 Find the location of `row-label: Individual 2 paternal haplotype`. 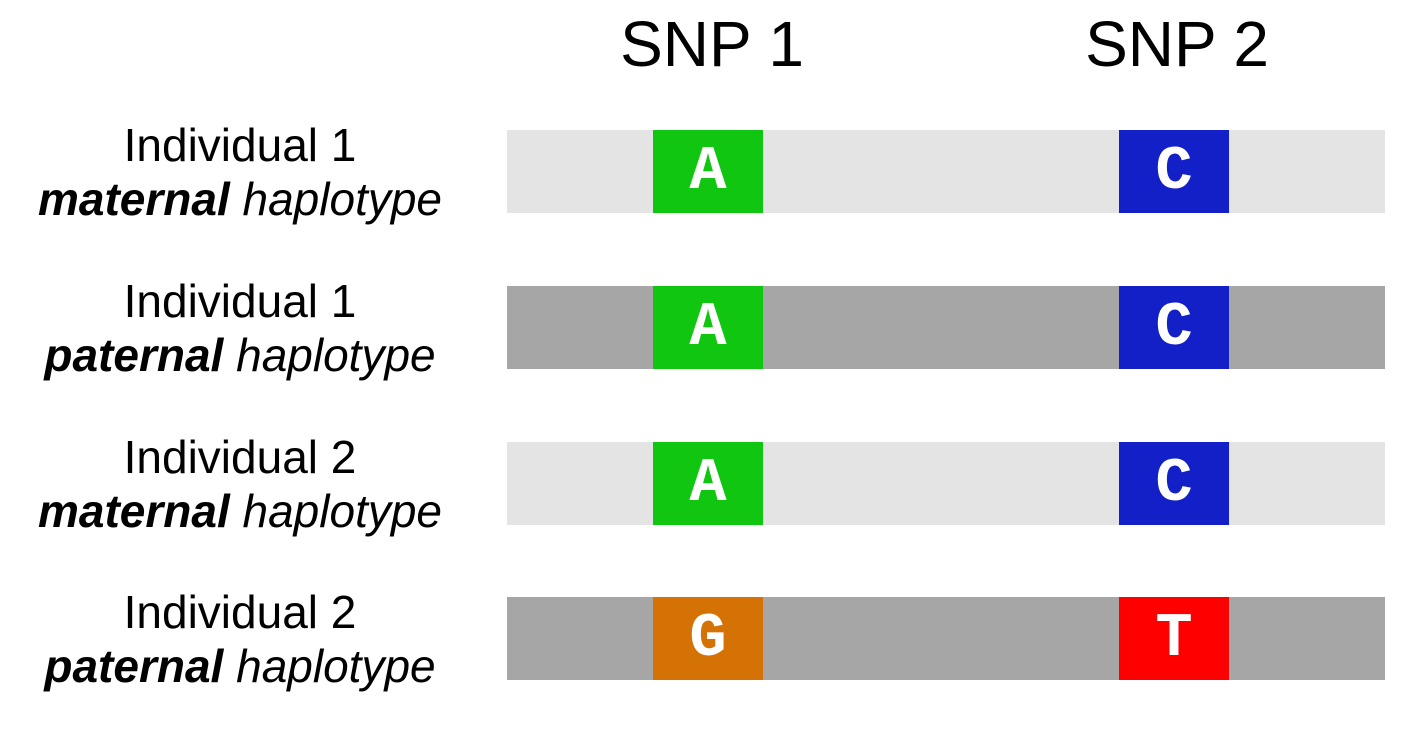

row-label: Individual 2 paternal haplotype is located at coordinates (240, 639).